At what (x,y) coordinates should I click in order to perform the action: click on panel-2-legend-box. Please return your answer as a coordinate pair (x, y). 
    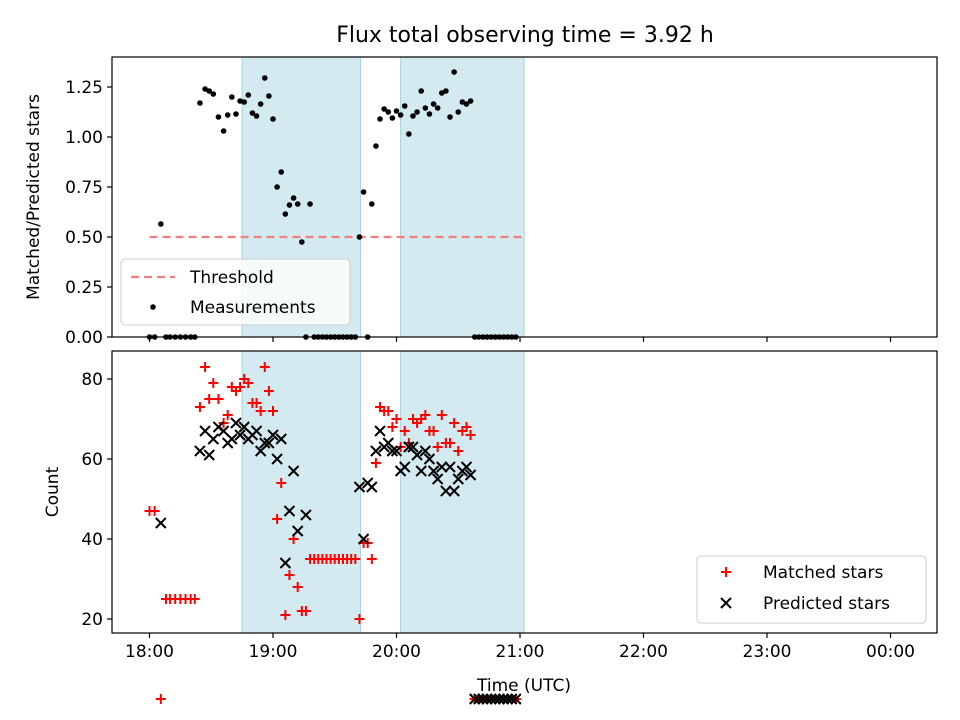
    Looking at the image, I should click on (811, 589).